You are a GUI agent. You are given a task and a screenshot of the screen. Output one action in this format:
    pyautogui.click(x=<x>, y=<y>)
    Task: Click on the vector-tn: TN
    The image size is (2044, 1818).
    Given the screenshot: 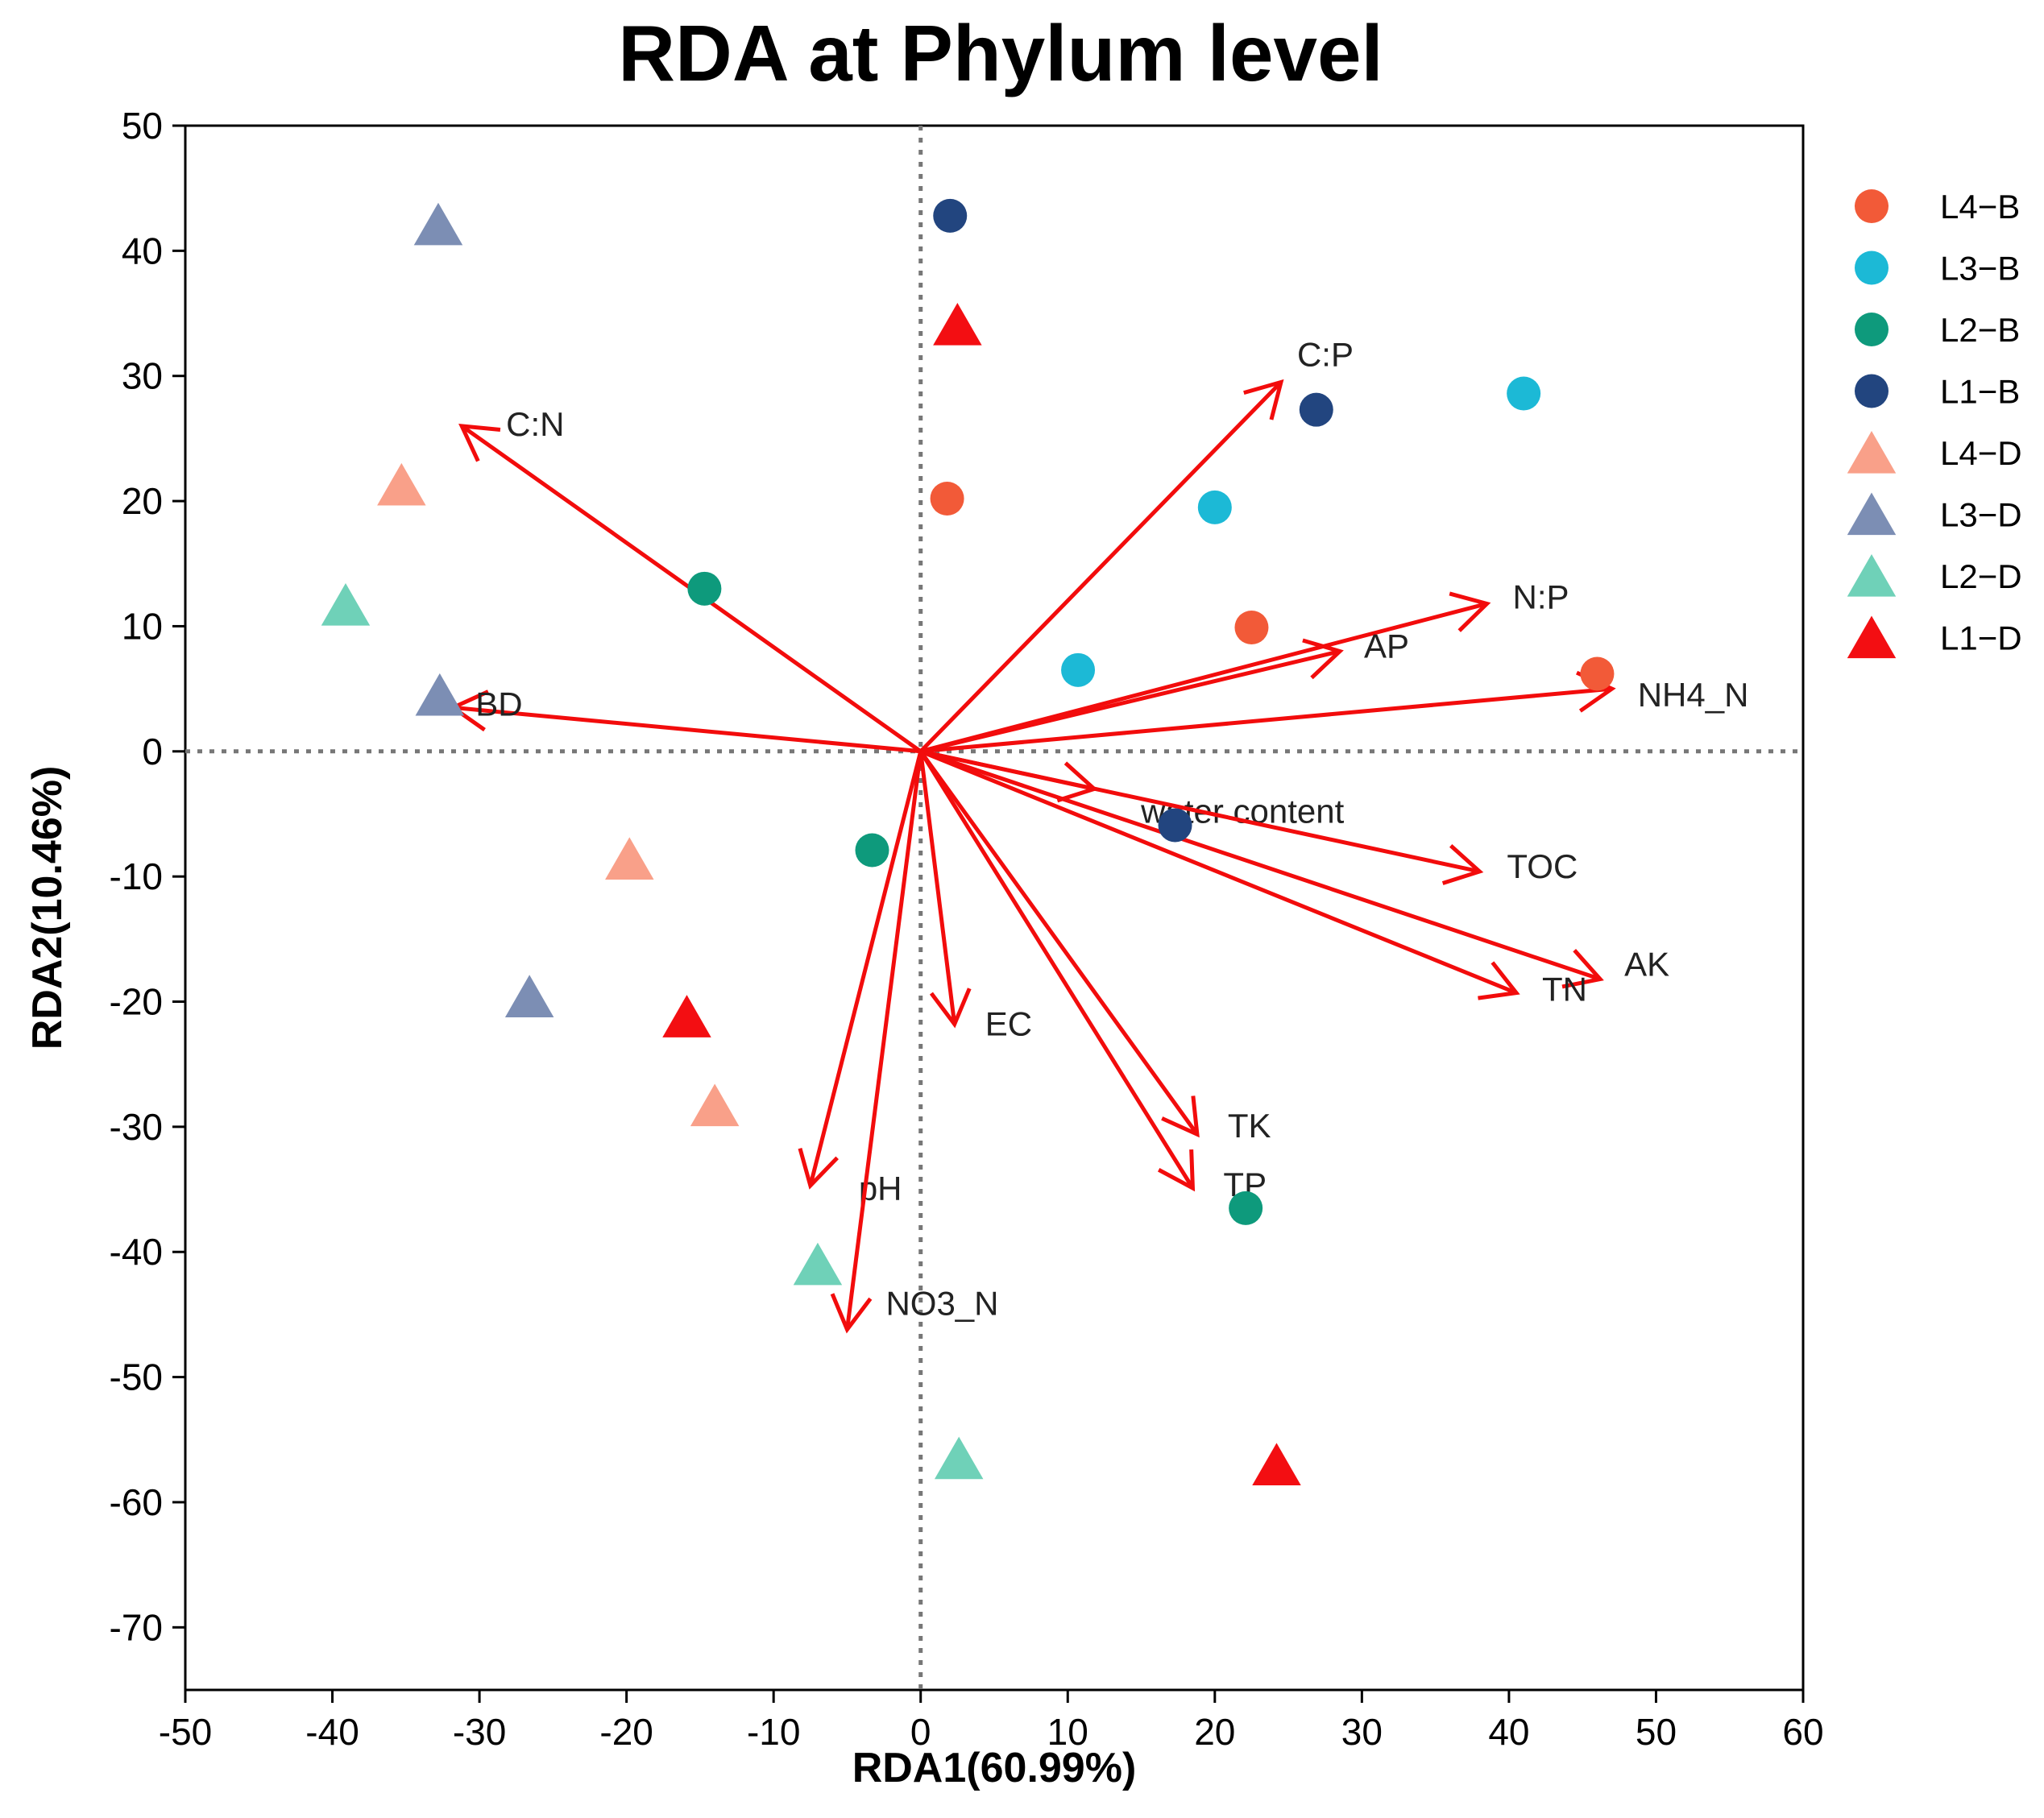 What is the action you would take?
    pyautogui.click(x=1253, y=878)
    